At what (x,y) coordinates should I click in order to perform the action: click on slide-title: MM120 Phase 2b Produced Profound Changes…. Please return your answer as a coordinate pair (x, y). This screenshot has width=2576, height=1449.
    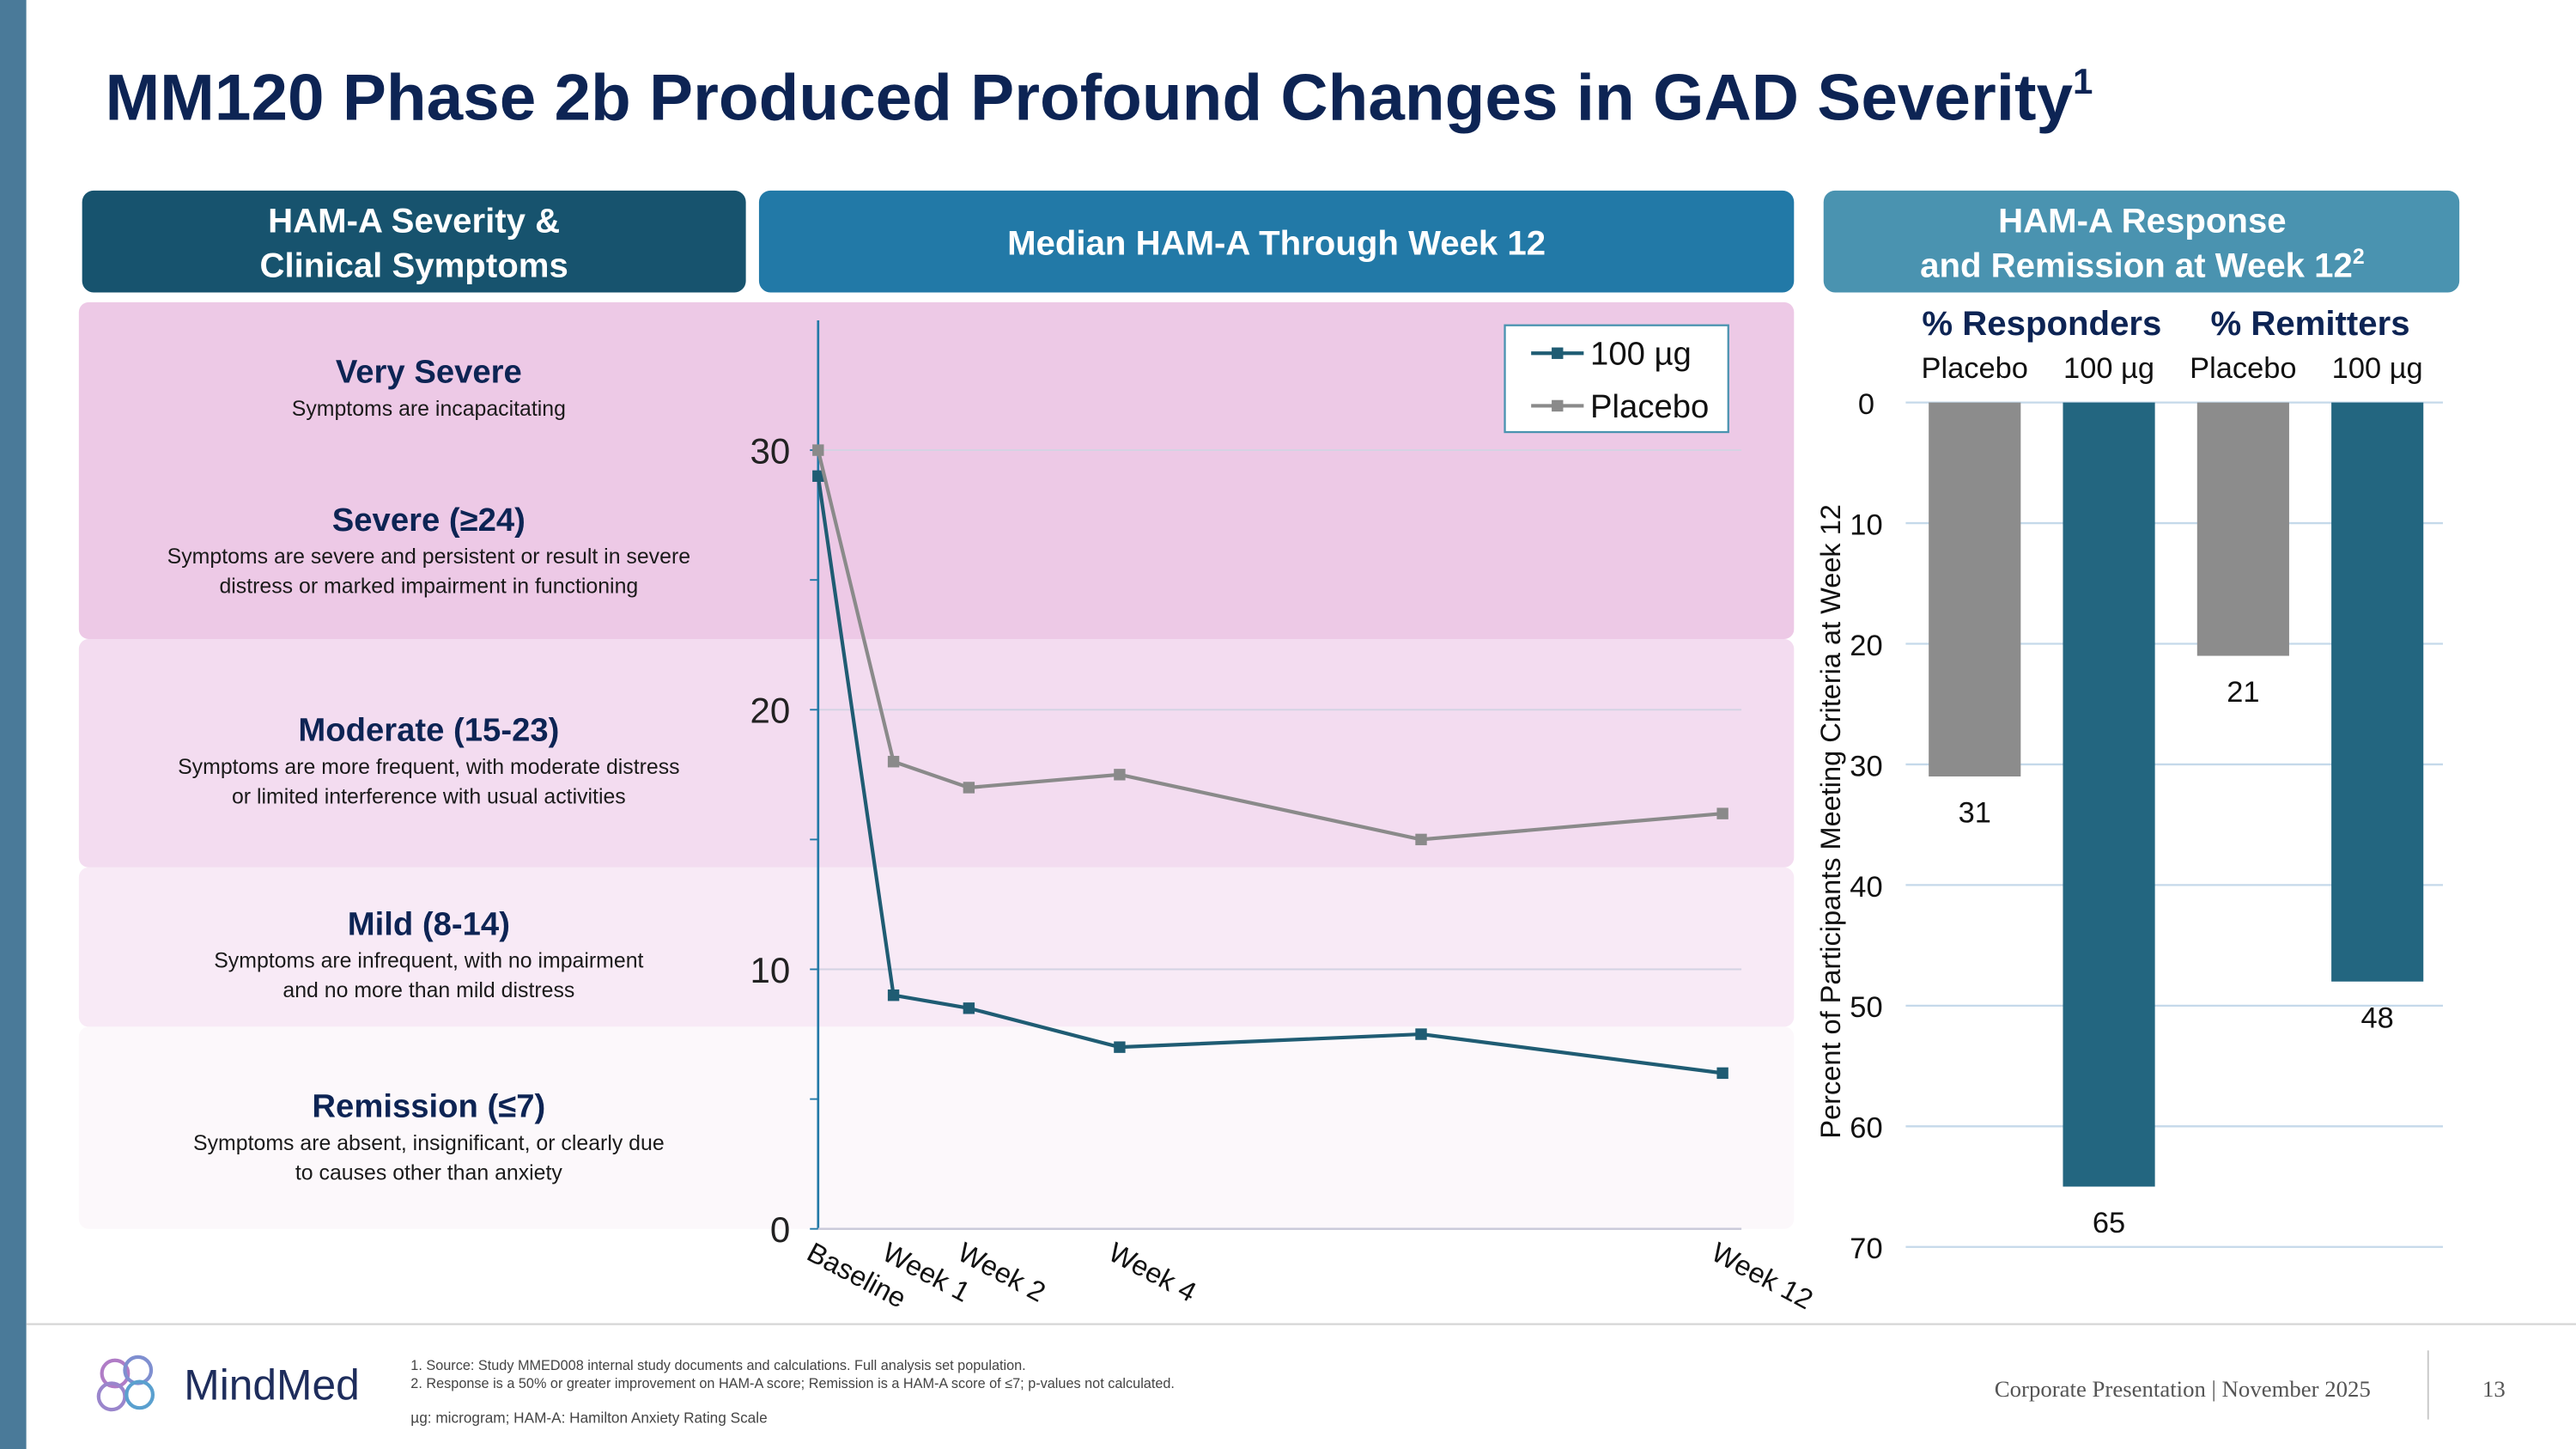
    Looking at the image, I should click on (1099, 98).